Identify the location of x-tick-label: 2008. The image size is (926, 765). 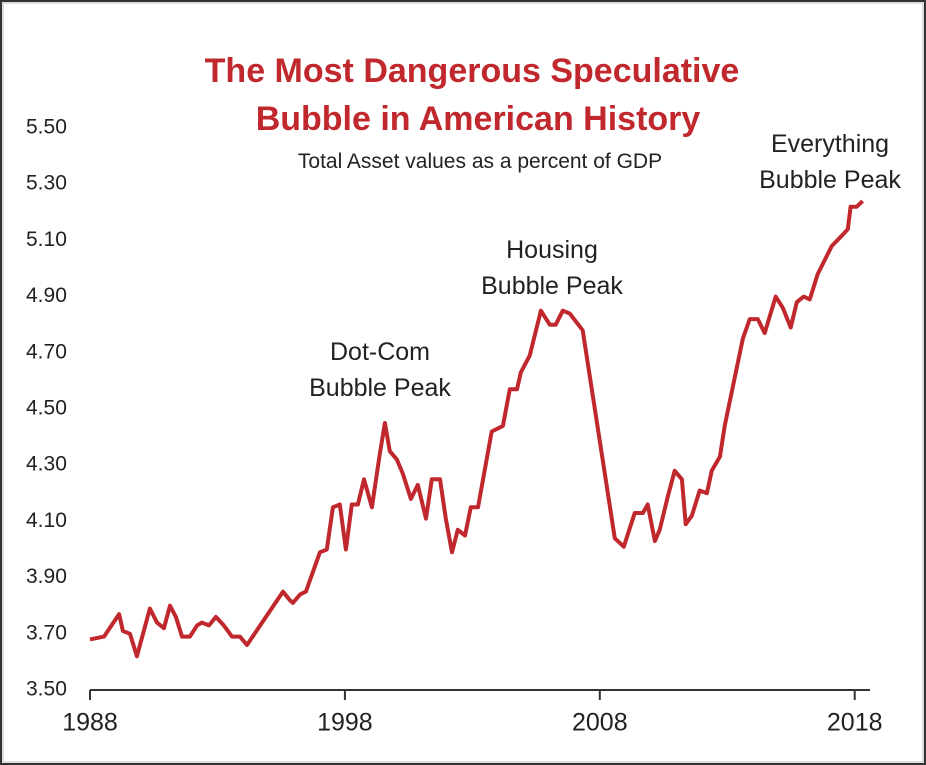
(600, 723).